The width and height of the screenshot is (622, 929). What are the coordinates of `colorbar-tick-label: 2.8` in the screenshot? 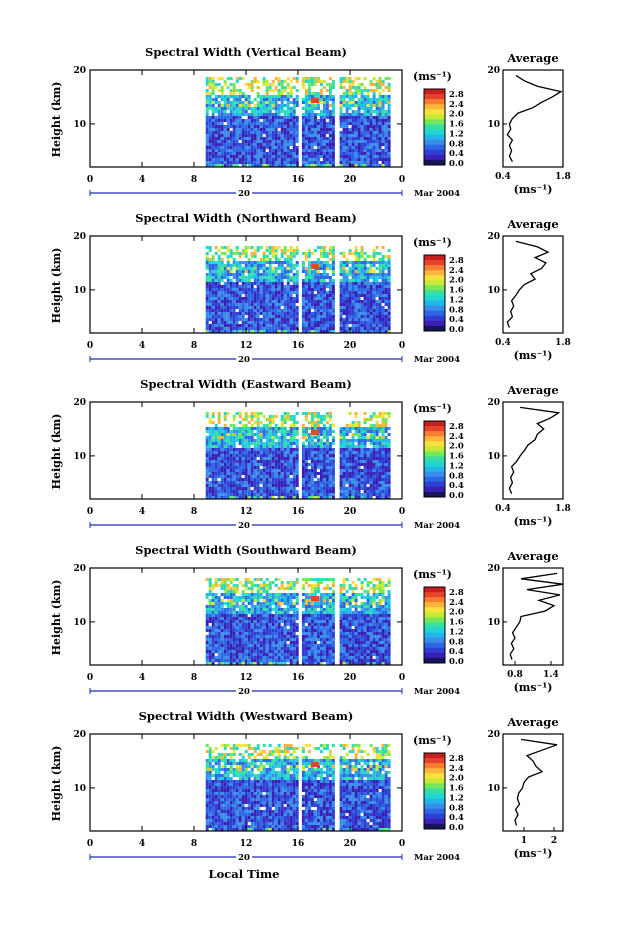 It's located at (456, 427).